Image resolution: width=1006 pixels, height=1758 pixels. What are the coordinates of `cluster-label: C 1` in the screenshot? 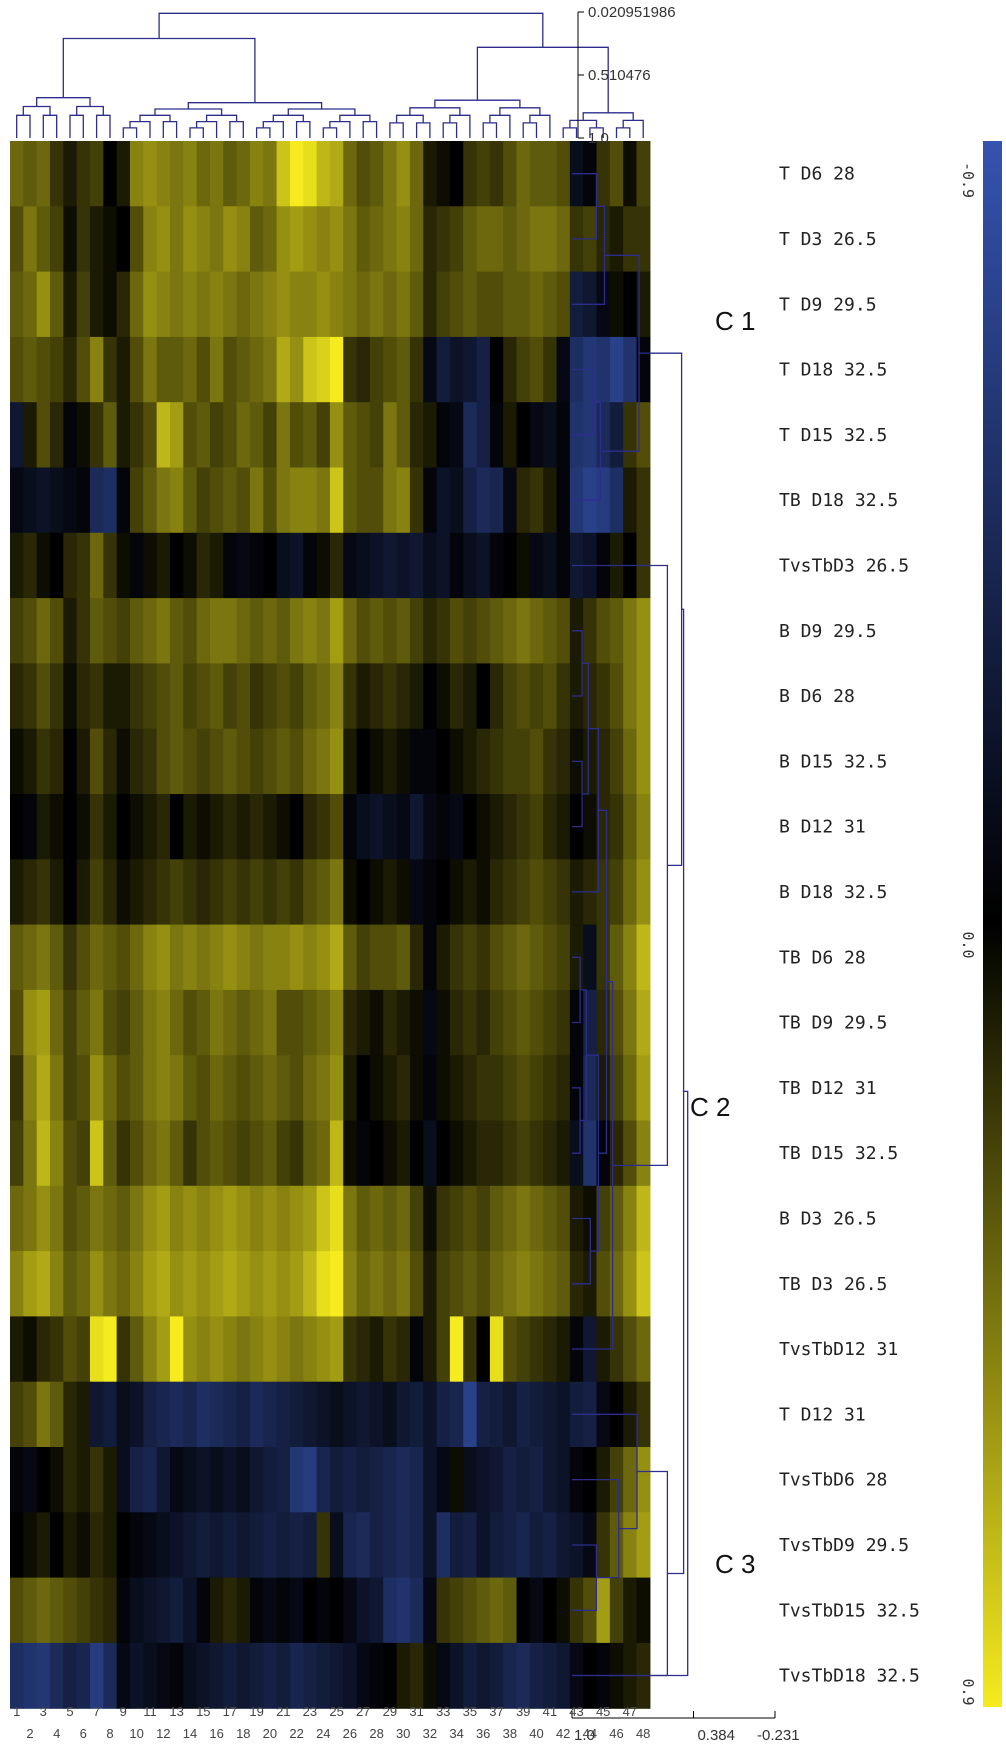 It's located at (735, 321).